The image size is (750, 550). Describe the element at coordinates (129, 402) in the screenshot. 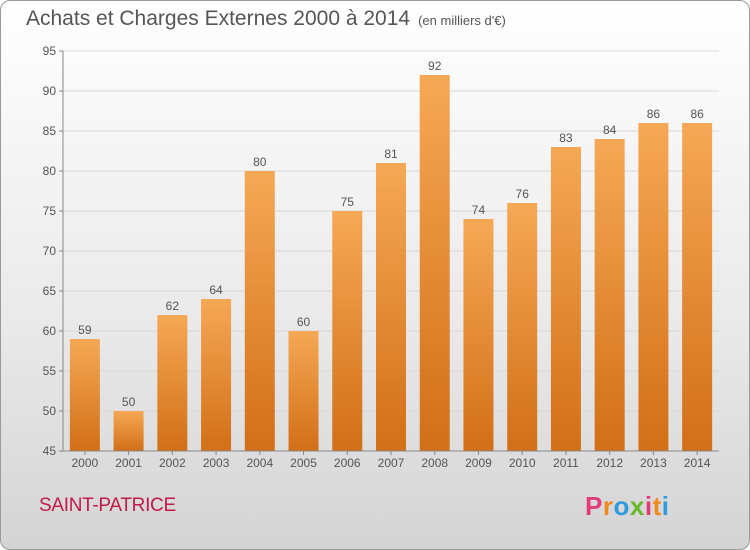

I see `data-label: 50` at that location.